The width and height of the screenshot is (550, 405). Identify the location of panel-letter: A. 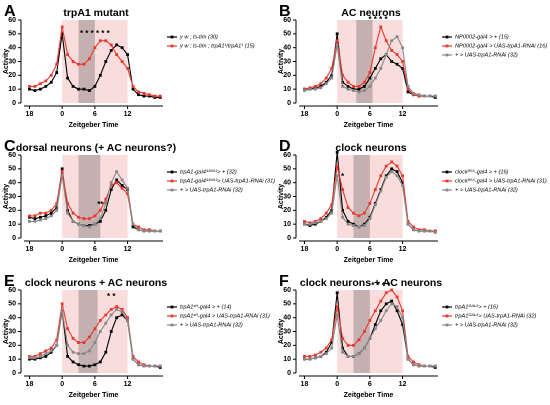
(10, 11).